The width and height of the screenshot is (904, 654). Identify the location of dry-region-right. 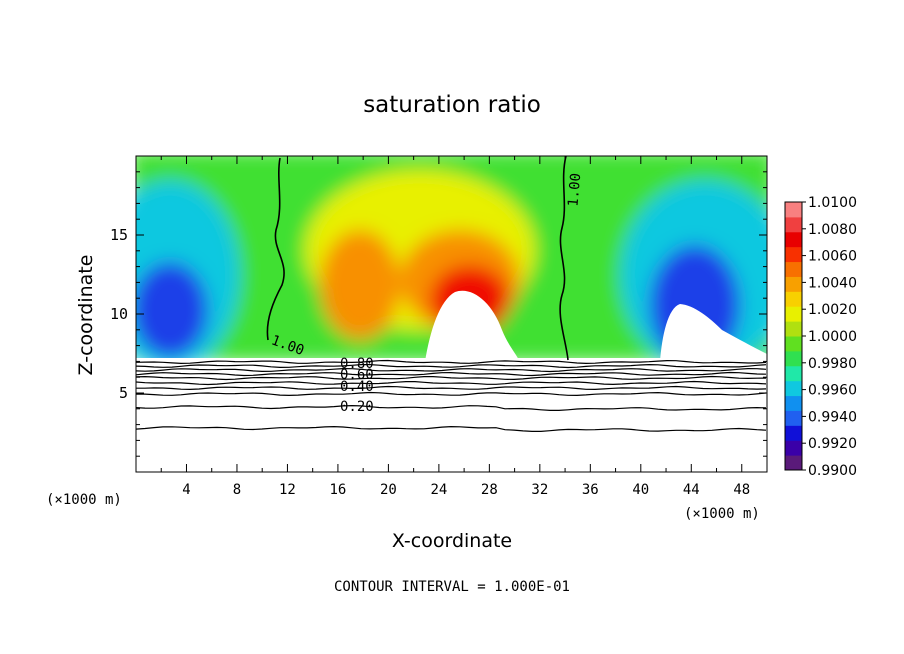
(713, 333).